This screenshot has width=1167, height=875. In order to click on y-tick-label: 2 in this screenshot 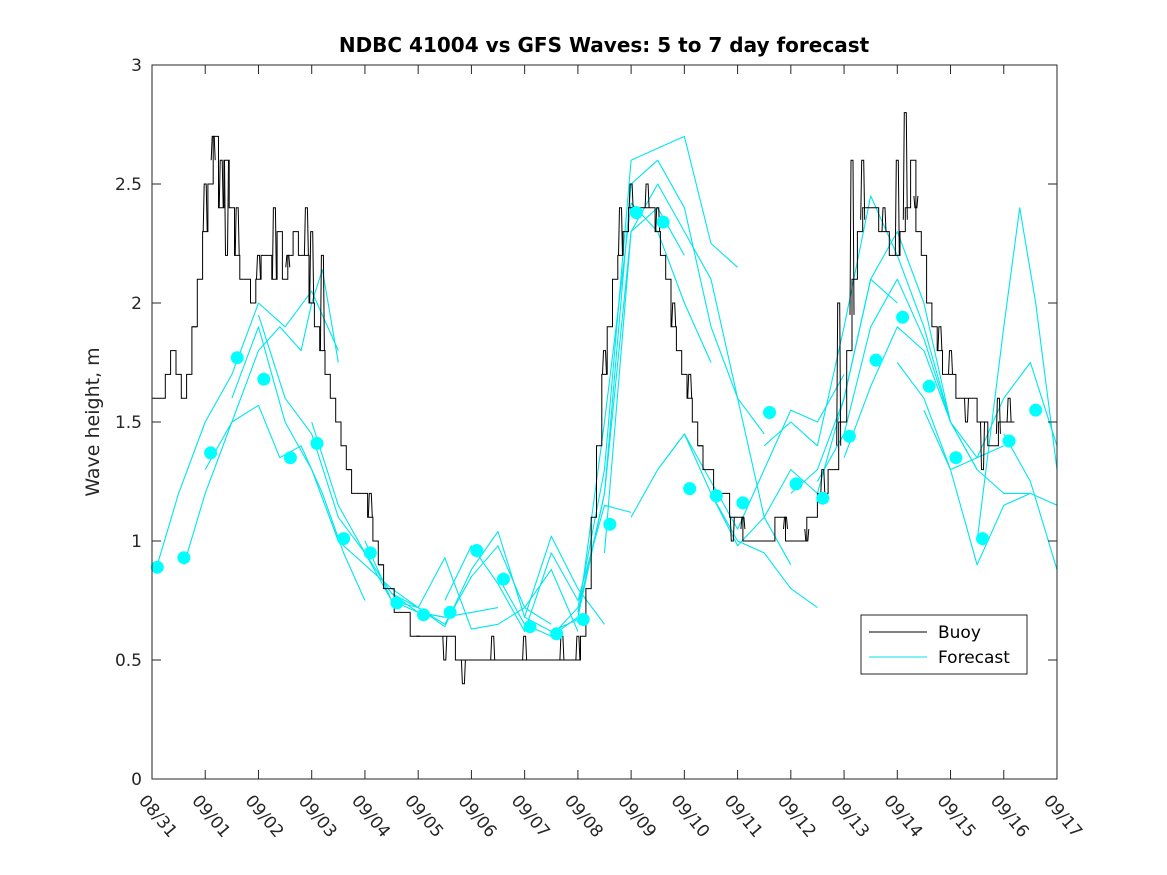, I will do `click(136, 304)`.